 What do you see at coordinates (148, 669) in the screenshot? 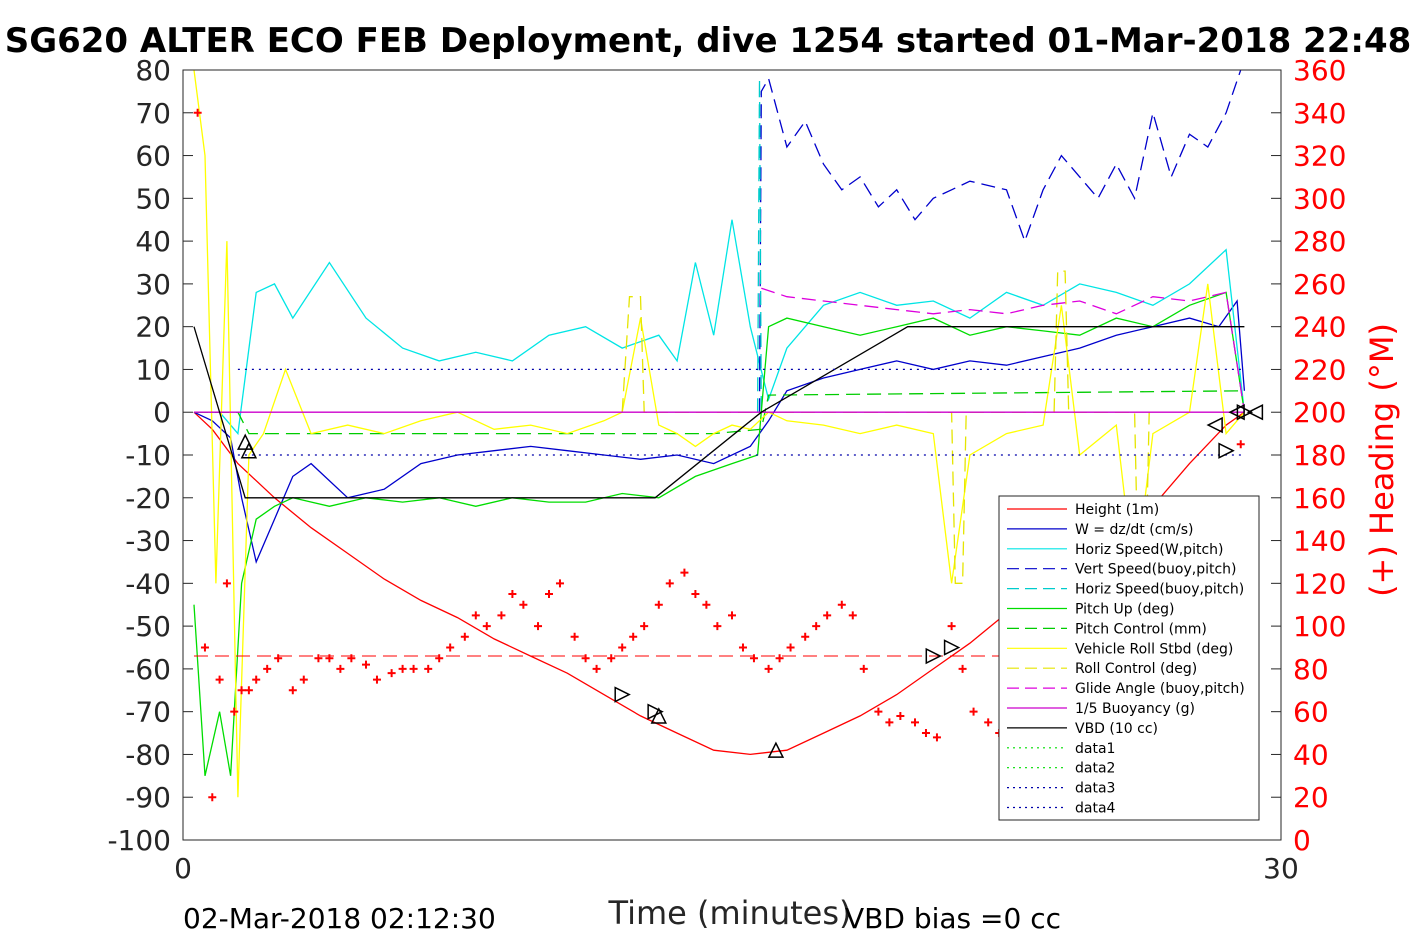
I see `left-tick-label: -60` at bounding box center [148, 669].